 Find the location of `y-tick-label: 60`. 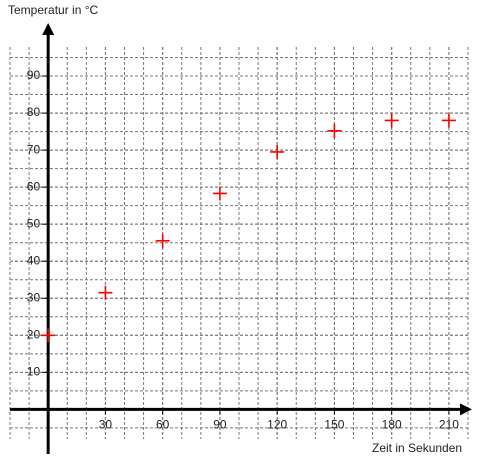

y-tick-label: 60 is located at coordinates (34, 186).